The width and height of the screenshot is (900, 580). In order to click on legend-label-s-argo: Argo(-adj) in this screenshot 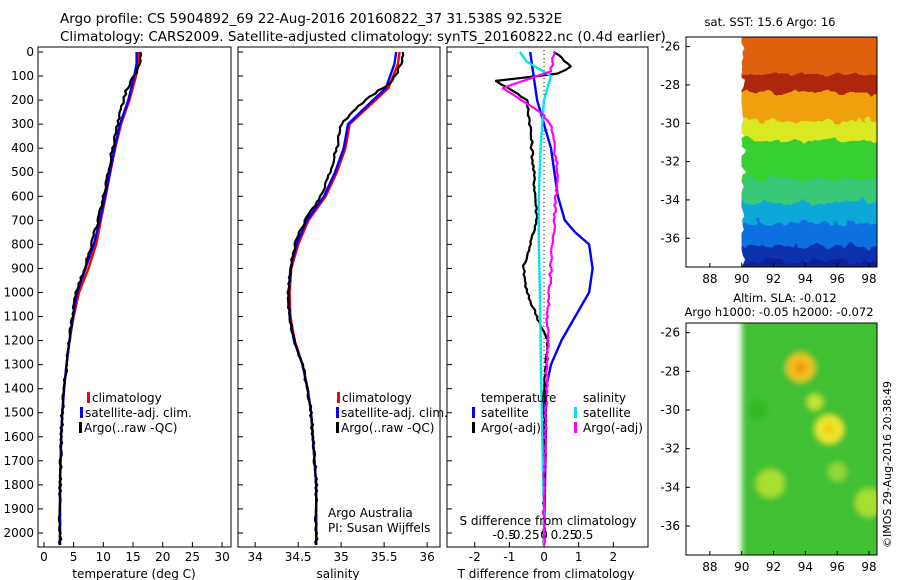, I will do `click(613, 428)`.